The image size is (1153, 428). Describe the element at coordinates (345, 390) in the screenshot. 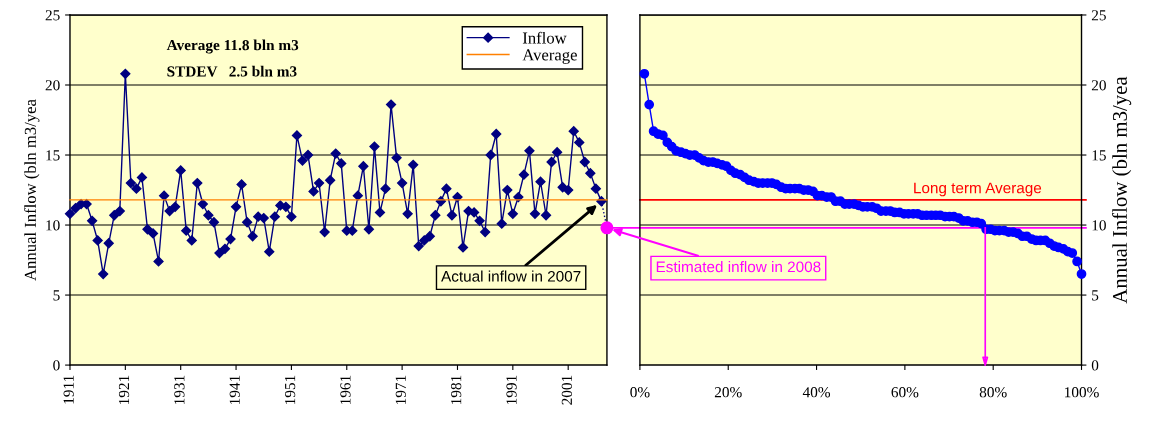

I see `x-tick-label: 1961` at that location.